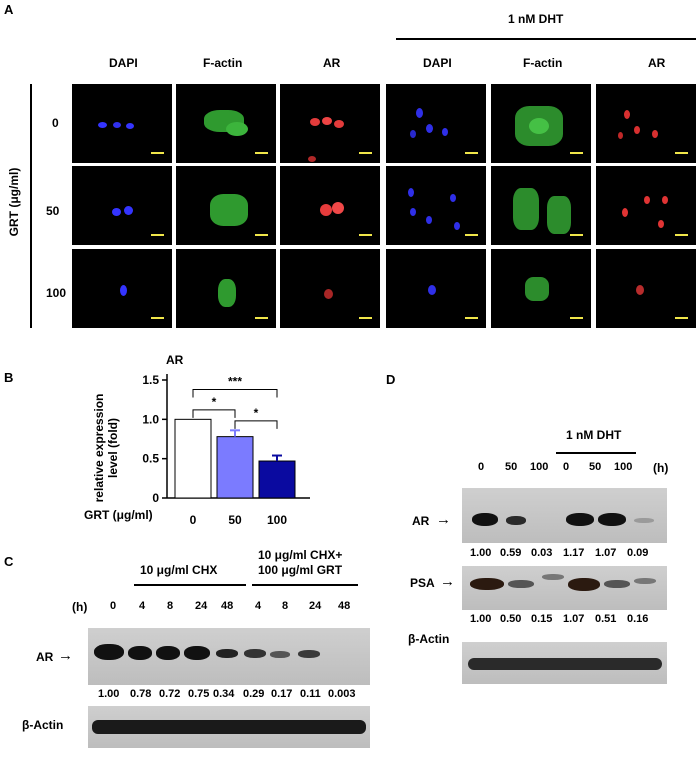  I want to click on value-c-3: 0.75, so click(199, 694).